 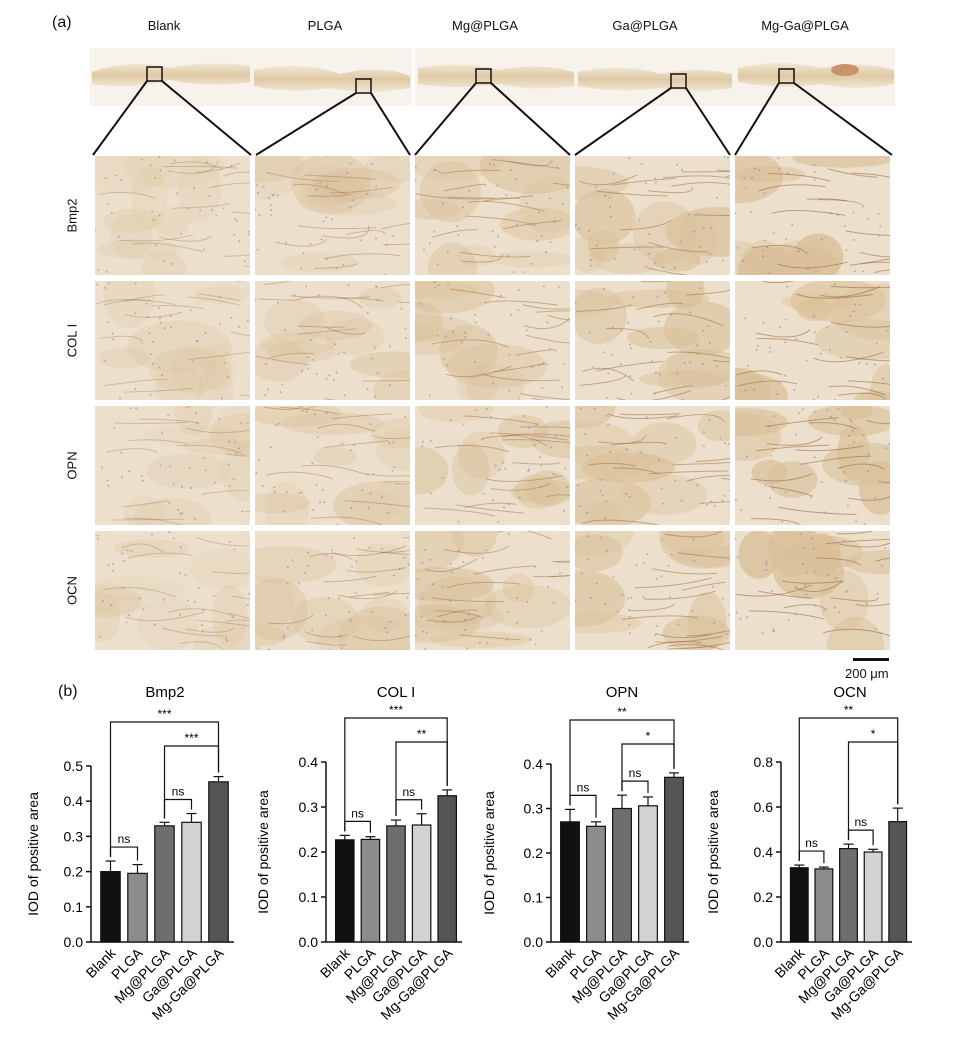 I want to click on row-header-col-i: COL I, so click(x=72, y=340).